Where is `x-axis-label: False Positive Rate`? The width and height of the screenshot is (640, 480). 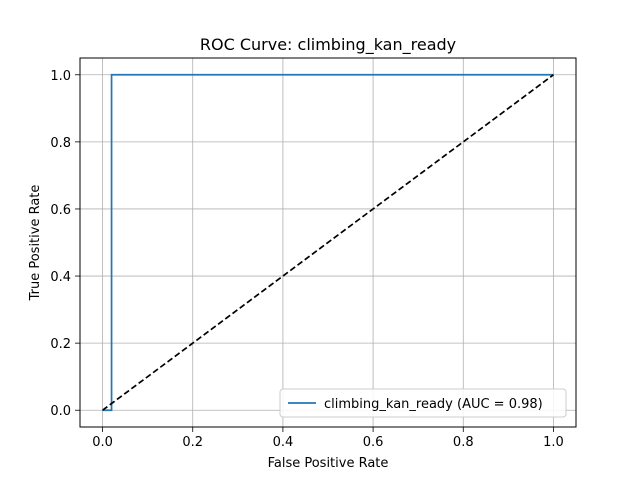
x-axis-label: False Positive Rate is located at coordinates (328, 463).